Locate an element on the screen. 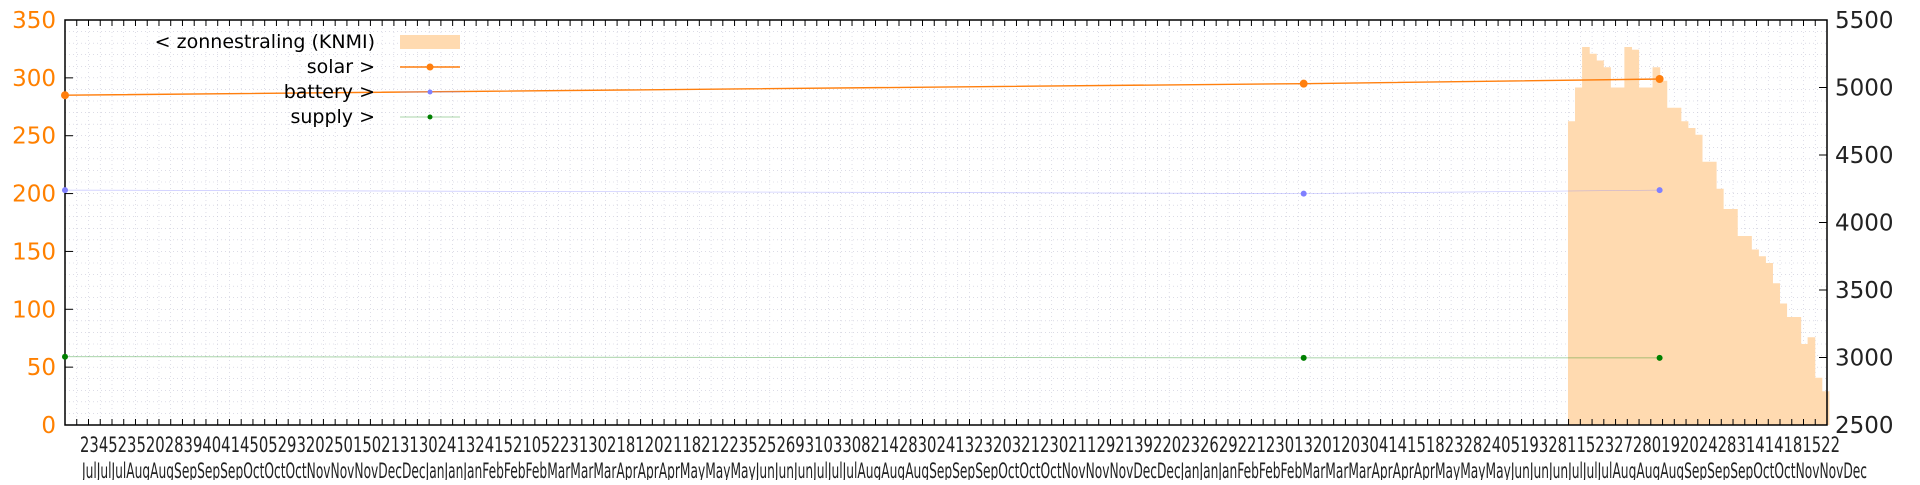 This screenshot has width=1920, height=485. legend-label-solar: solar > is located at coordinates (341, 67).